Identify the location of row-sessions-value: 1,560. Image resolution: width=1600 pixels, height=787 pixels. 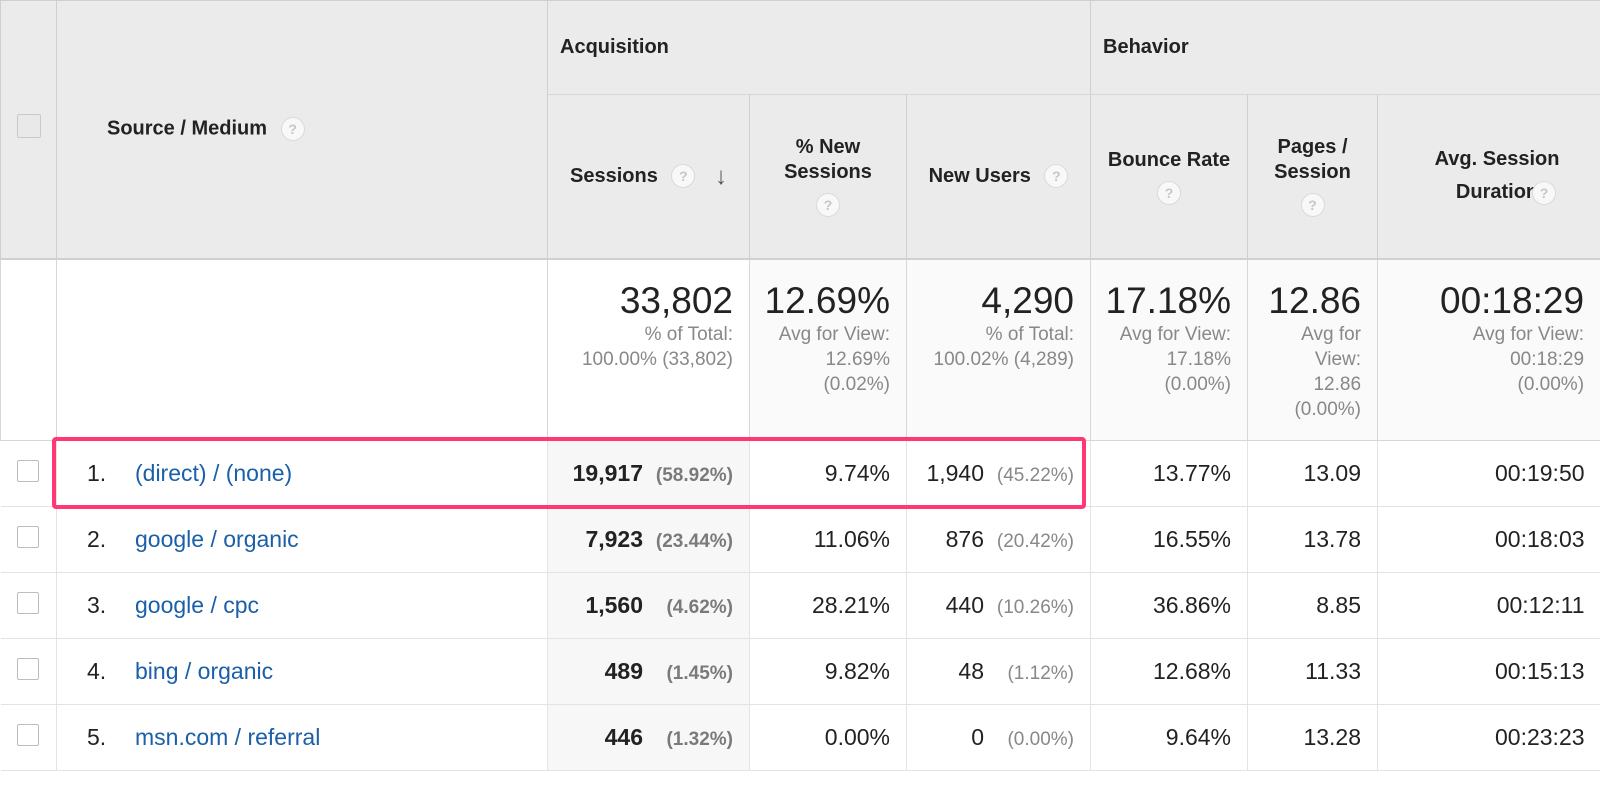
(614, 605).